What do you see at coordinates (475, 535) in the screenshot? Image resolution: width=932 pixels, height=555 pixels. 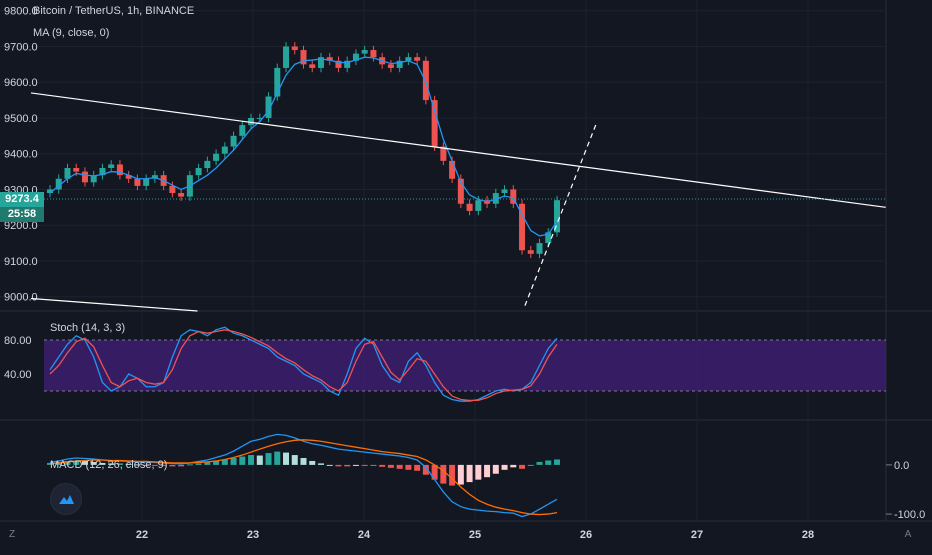 I see `time-tick-label: 25` at bounding box center [475, 535].